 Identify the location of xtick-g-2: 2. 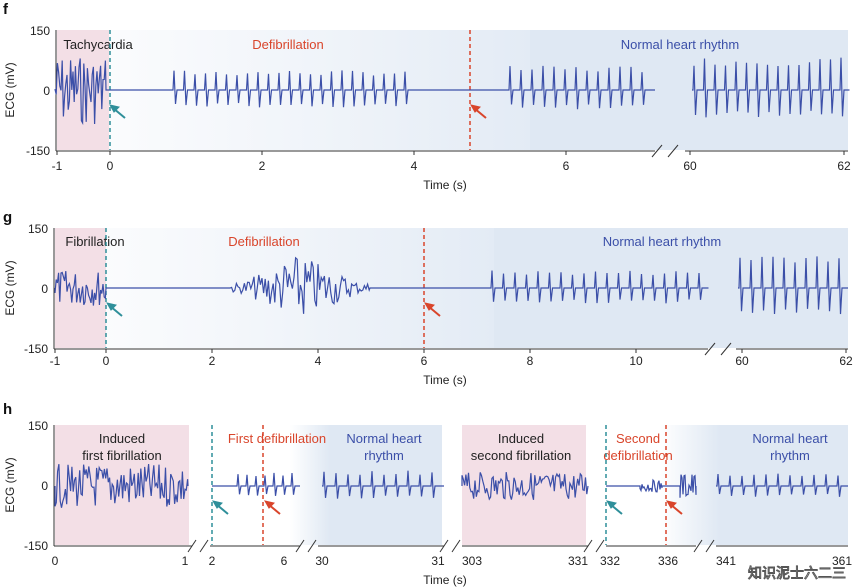
(212, 361).